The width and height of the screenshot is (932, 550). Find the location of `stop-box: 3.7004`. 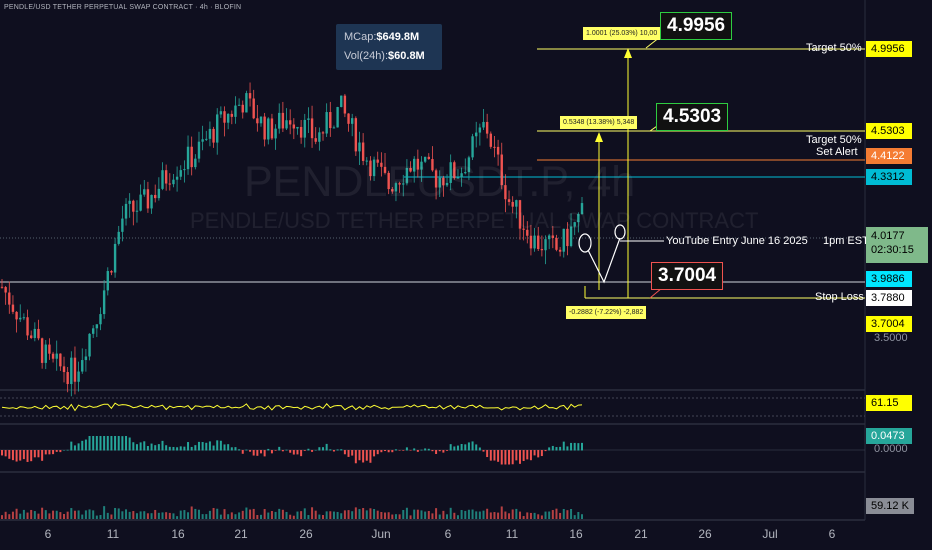

stop-box: 3.7004 is located at coordinates (687, 276).